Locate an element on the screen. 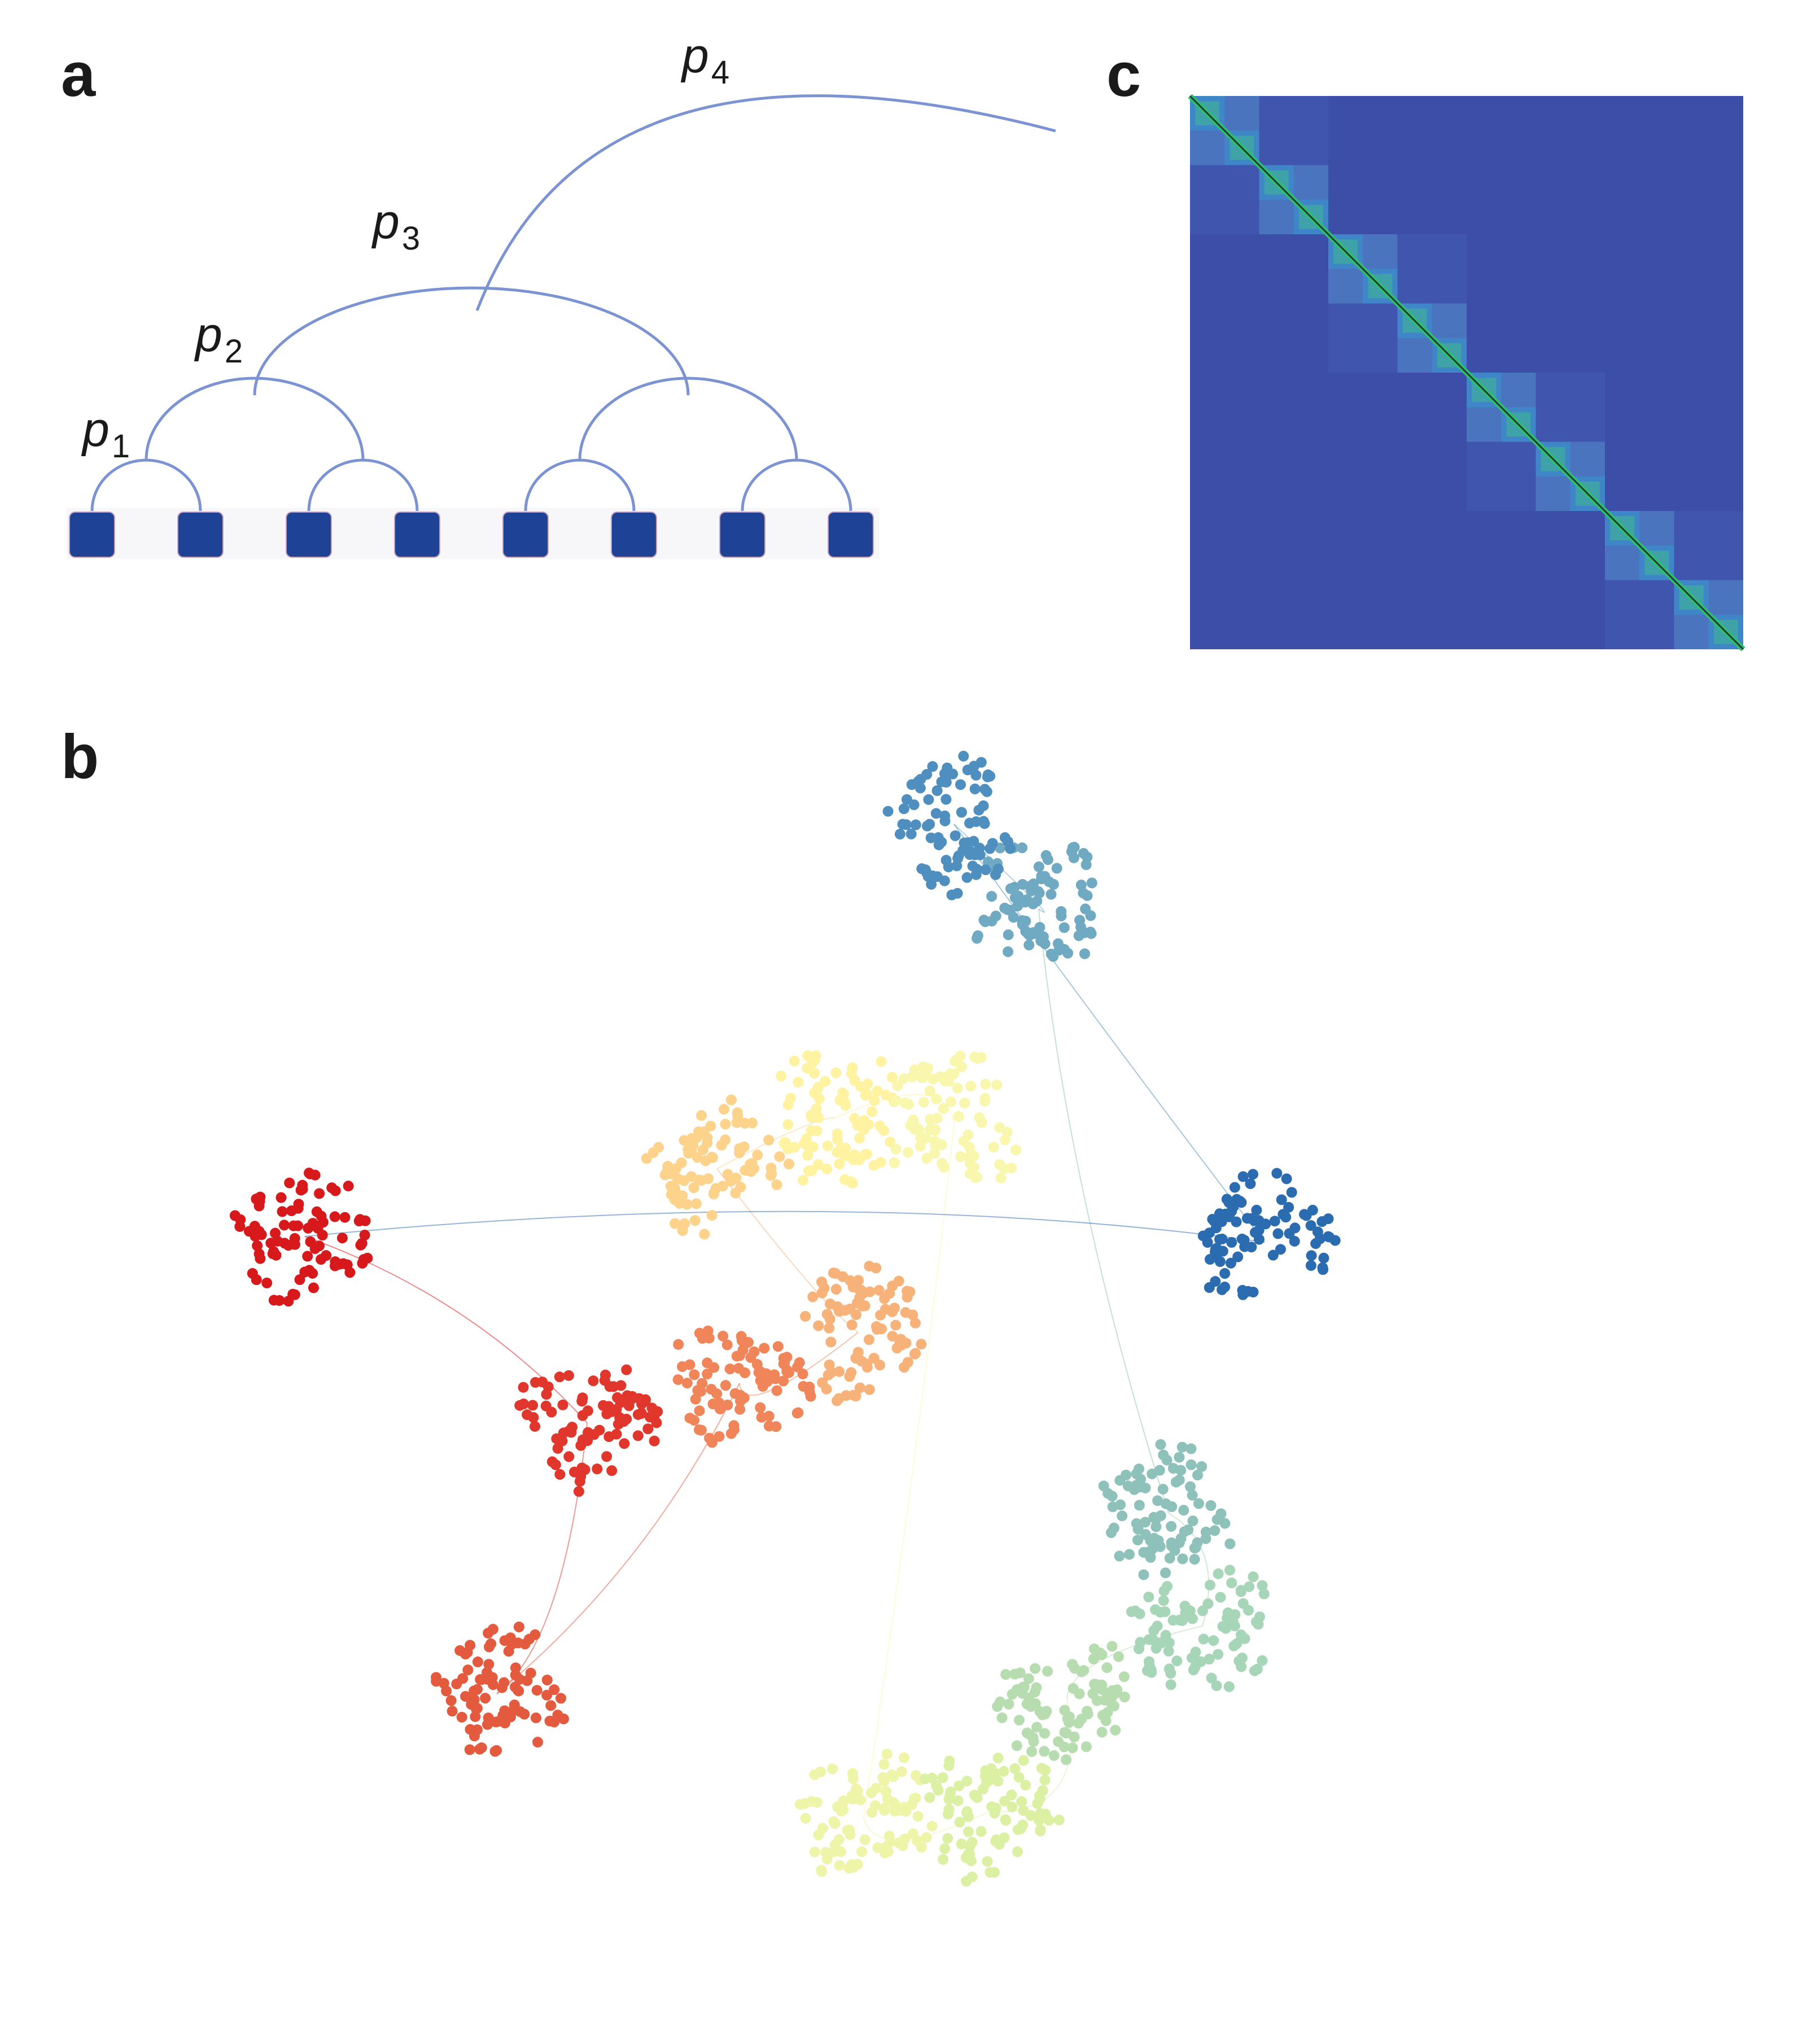 This screenshot has height=2028, width=1820. network-cluster is located at coordinates (866, 1813).